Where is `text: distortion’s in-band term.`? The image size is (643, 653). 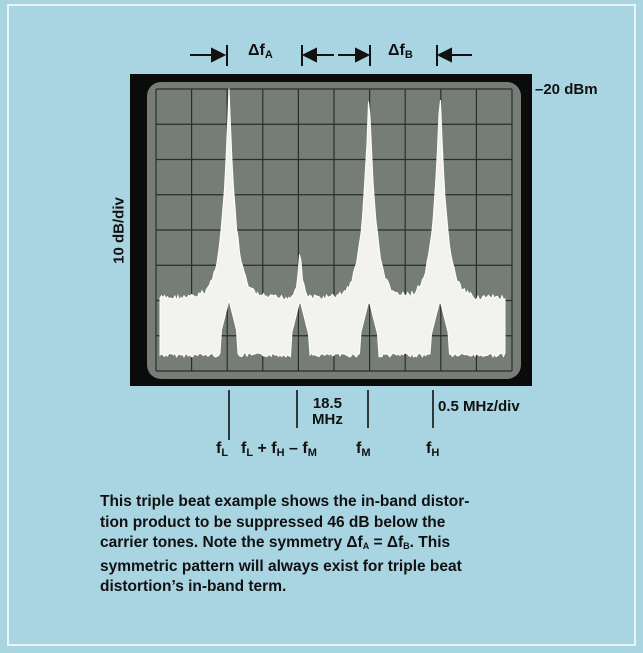
text: distortion’s in-band term. is located at coordinates (193, 586).